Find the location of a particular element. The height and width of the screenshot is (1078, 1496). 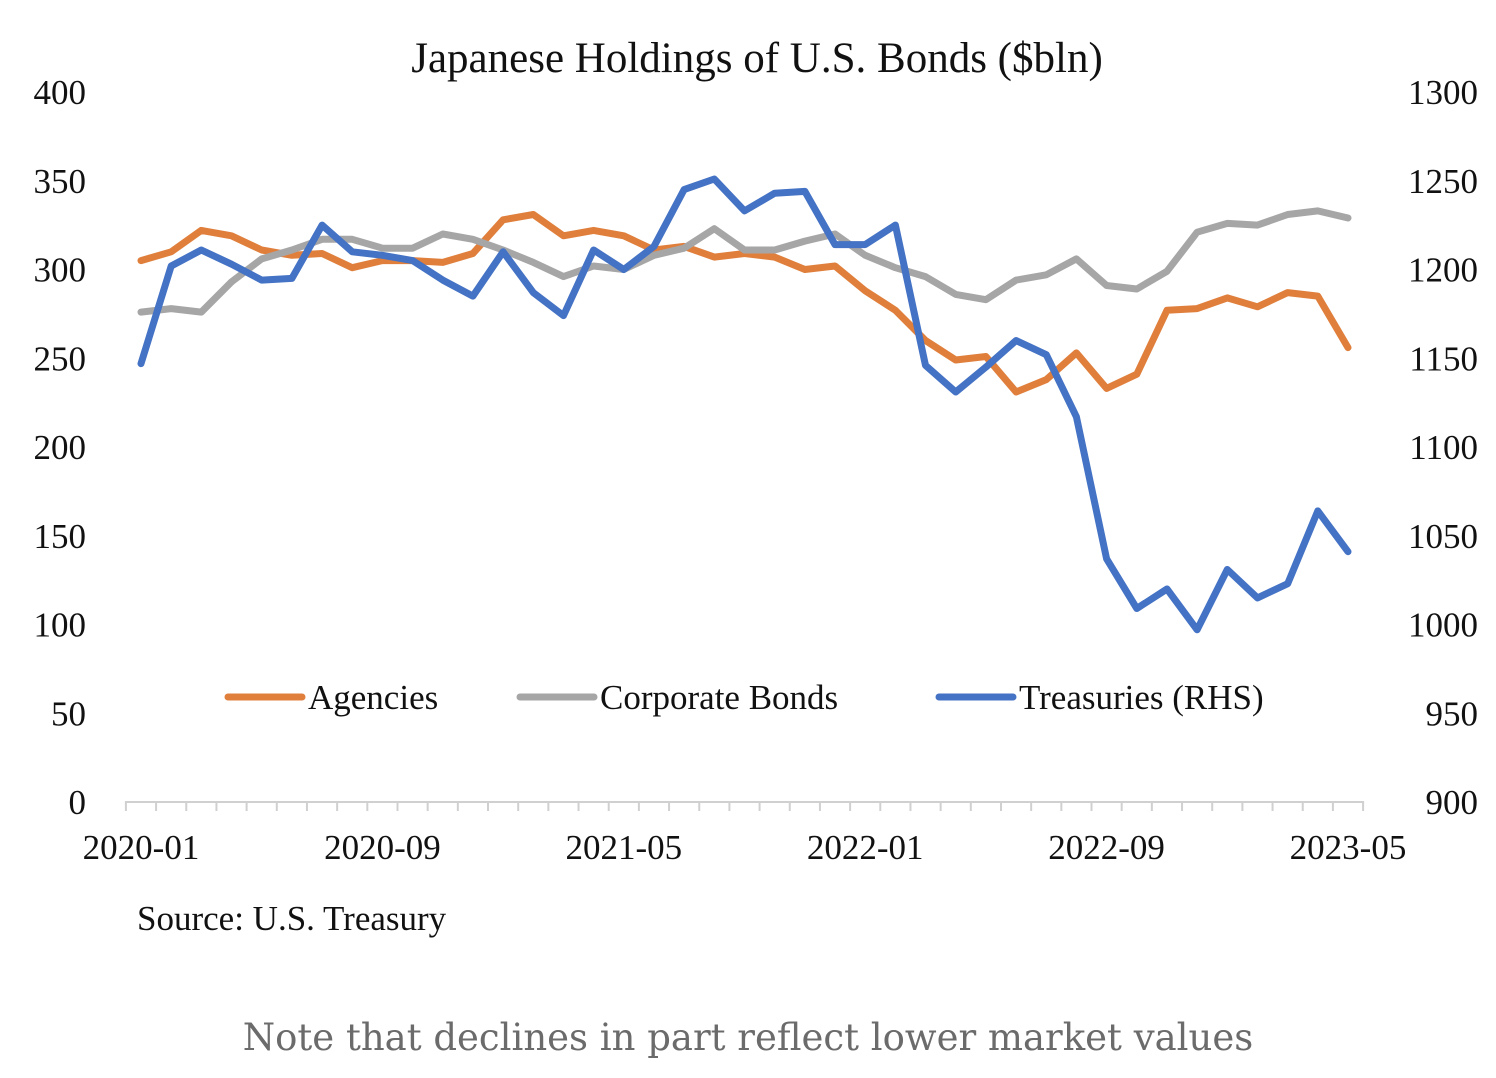

left-tick-label: 0 is located at coordinates (78, 802).